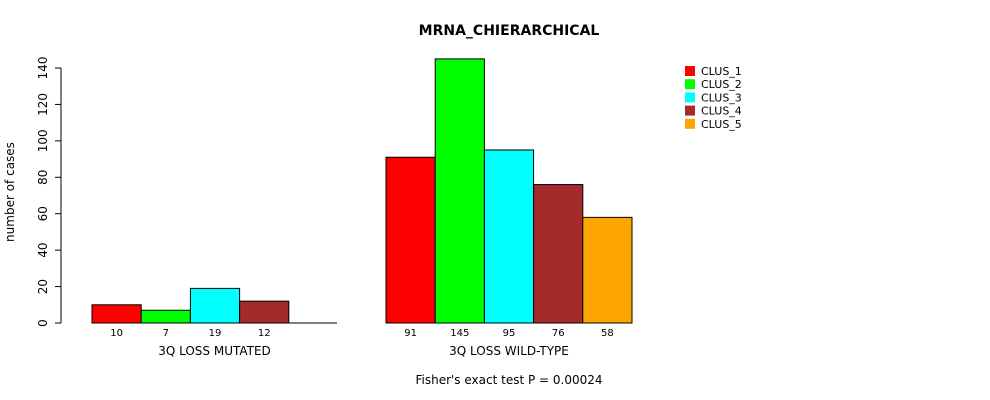 This screenshot has width=990, height=400. I want to click on y-tick-label: 120, so click(43, 104).